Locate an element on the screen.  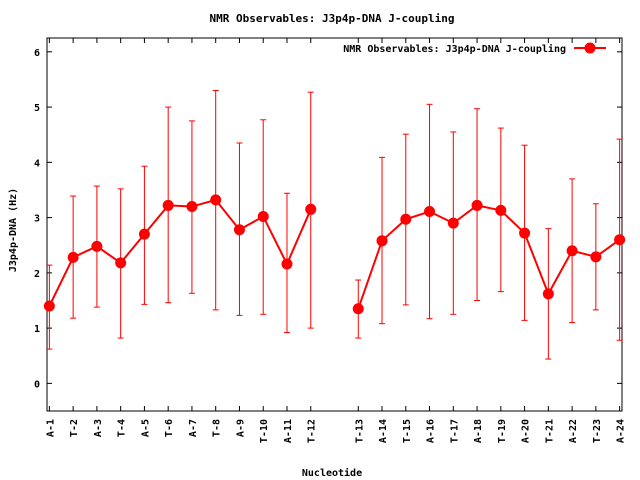
x-tick-label: T-2 is located at coordinates (74, 428).